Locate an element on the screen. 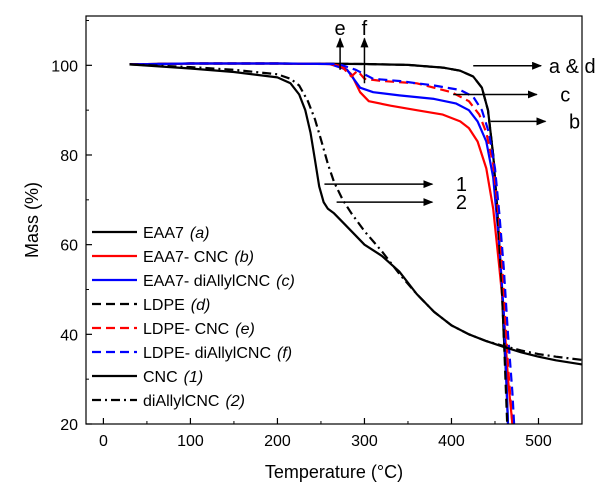 Image resolution: width=596 pixels, height=488 pixels. legend-entry-ldpe_diallylcnc: LDPE- diAllylCNC (f) is located at coordinates (217, 353).